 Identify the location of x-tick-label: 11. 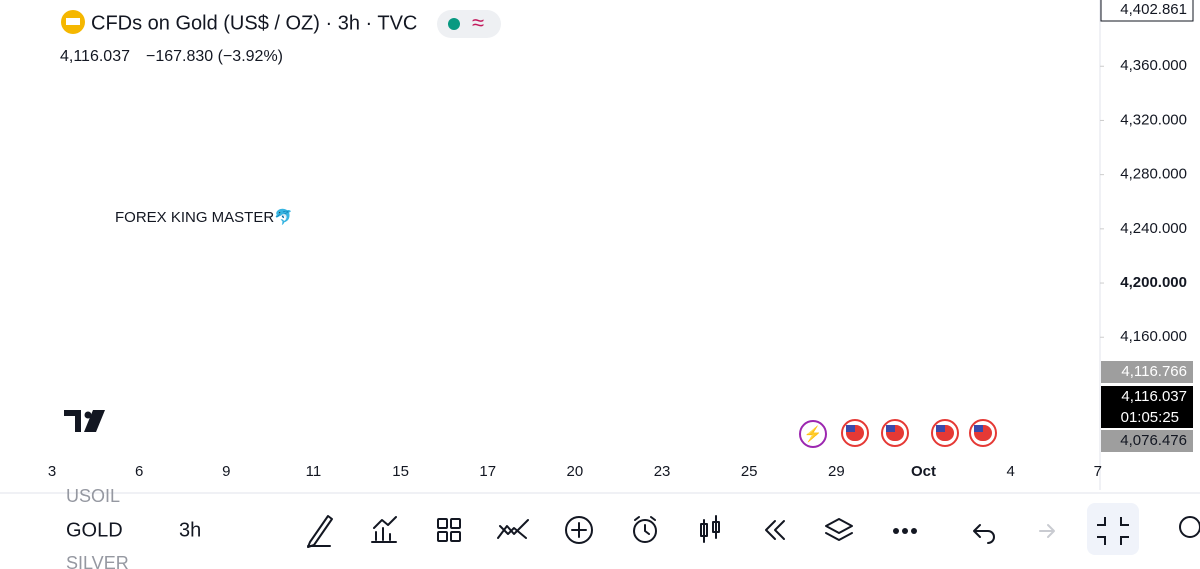
(314, 471).